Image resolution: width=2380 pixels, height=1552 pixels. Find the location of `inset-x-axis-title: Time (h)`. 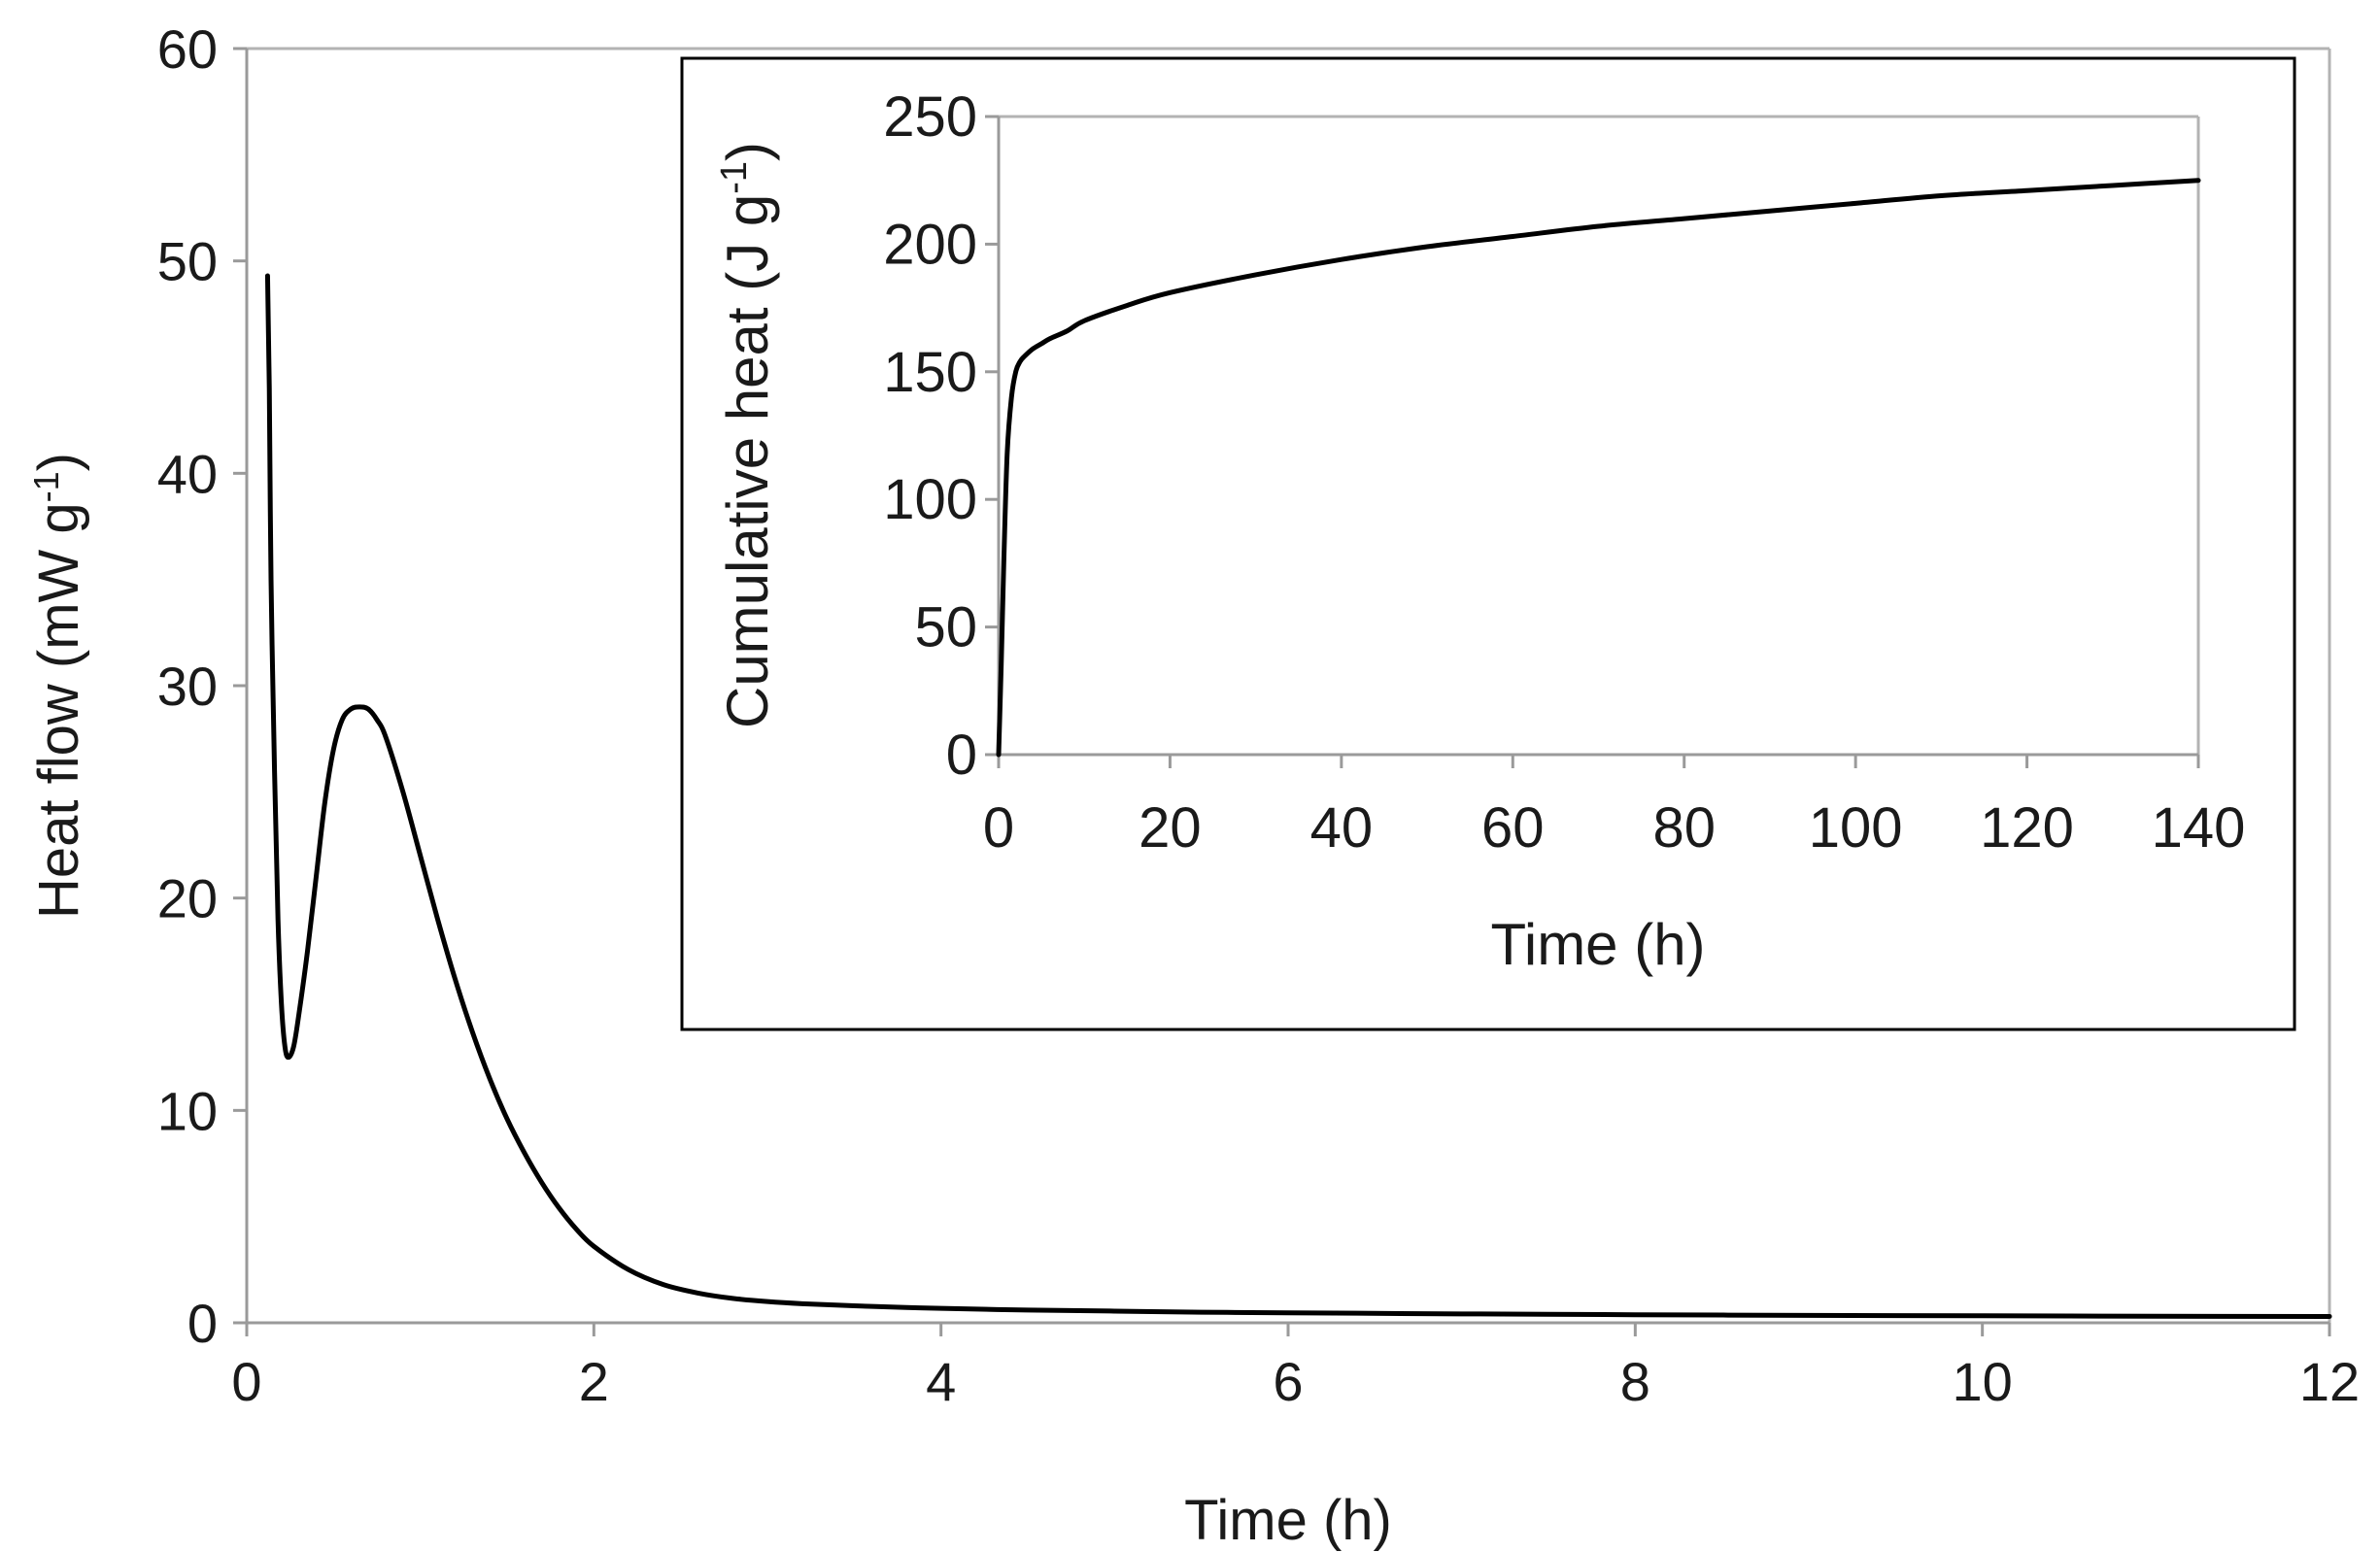

inset-x-axis-title: Time (h) is located at coordinates (1597, 944).